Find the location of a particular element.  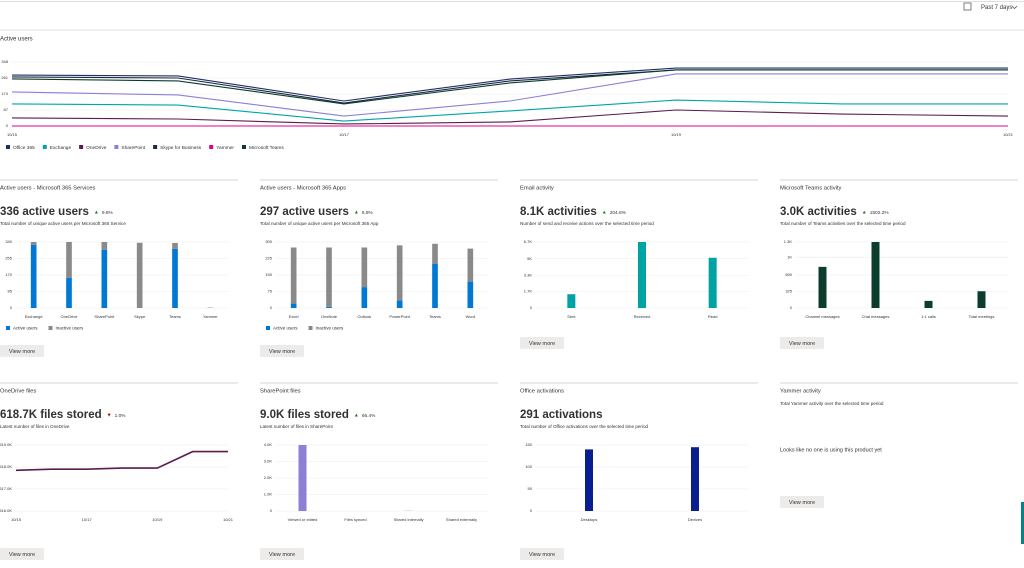

y-tick-label: 348 is located at coordinates (4, 61).